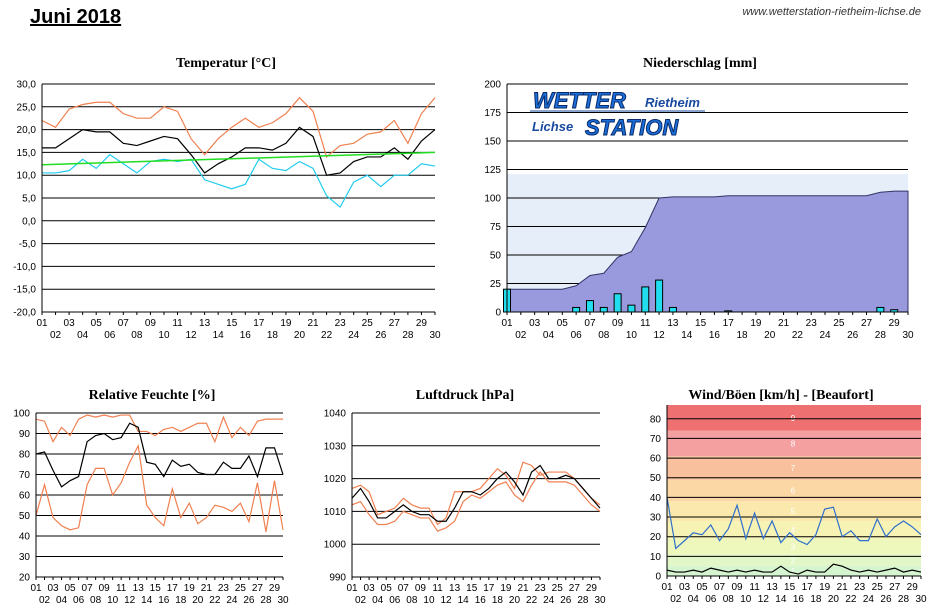  Describe the element at coordinates (335, 479) in the screenshot. I see `pressure-ytick-label: 1020` at that location.